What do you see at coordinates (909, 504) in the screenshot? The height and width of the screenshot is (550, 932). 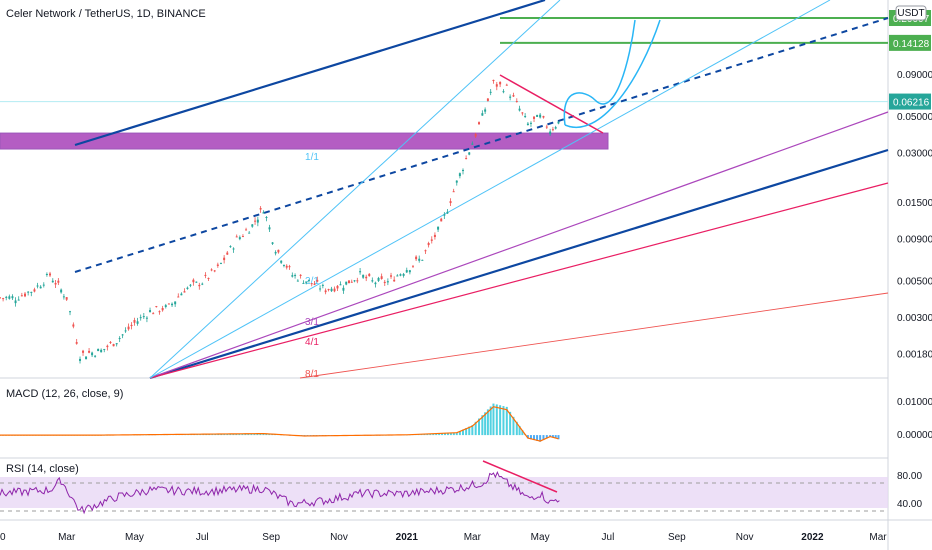 I see `rsi-tick-label: 40.00` at bounding box center [909, 504].